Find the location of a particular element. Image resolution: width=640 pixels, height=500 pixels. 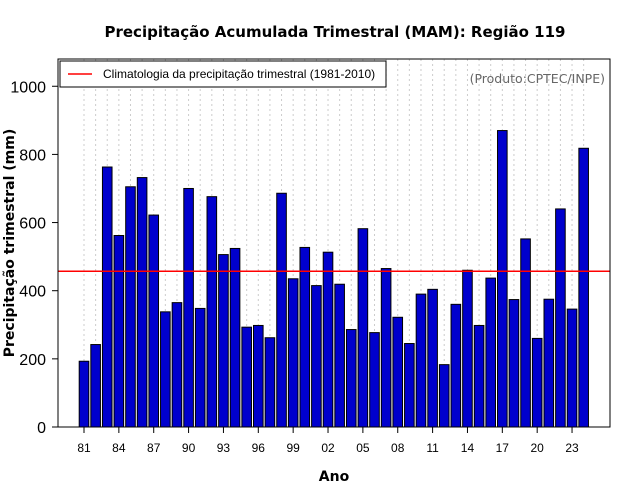

x-tick-label-87: 87 is located at coordinates (154, 448).